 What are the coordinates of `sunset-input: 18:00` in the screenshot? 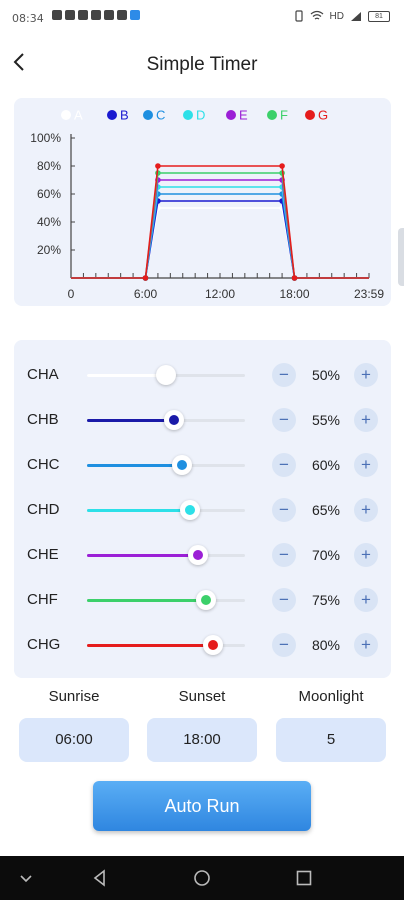 It's located at (202, 740).